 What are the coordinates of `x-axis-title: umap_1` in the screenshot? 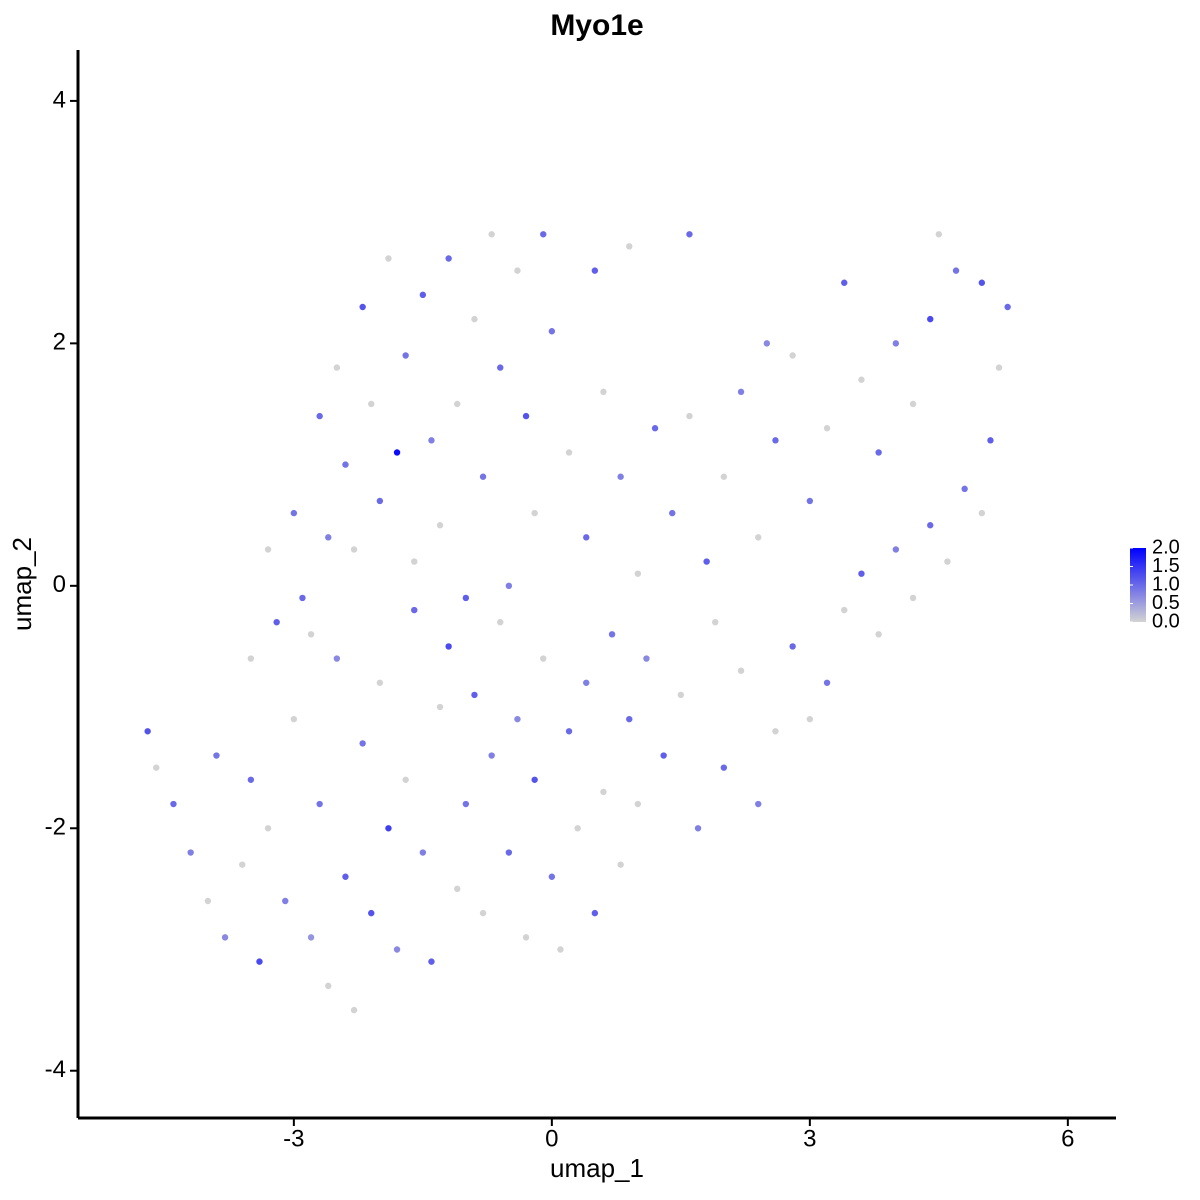 It's located at (597, 1168).